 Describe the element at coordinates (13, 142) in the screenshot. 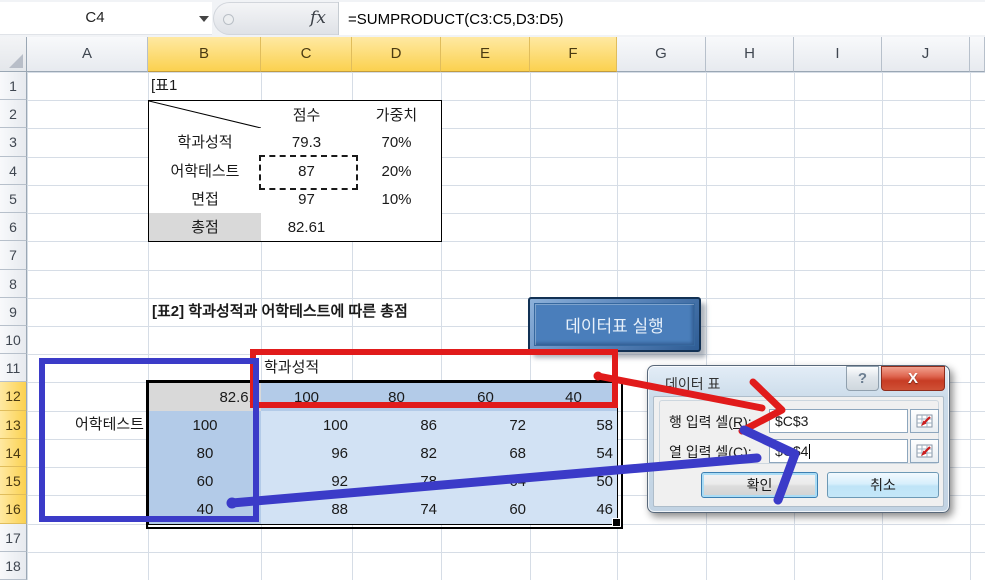

I see `row-header-3: 3` at that location.